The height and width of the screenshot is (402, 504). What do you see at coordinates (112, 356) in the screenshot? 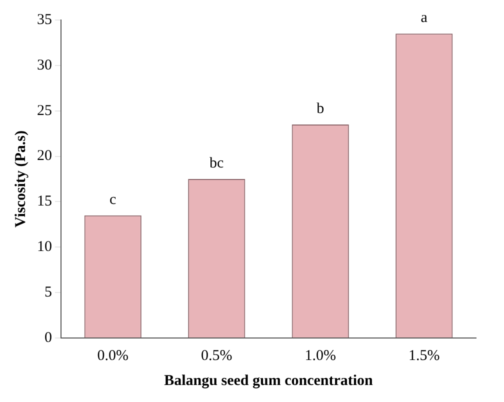
I see `x-tick-label: 0.0%` at bounding box center [112, 356].